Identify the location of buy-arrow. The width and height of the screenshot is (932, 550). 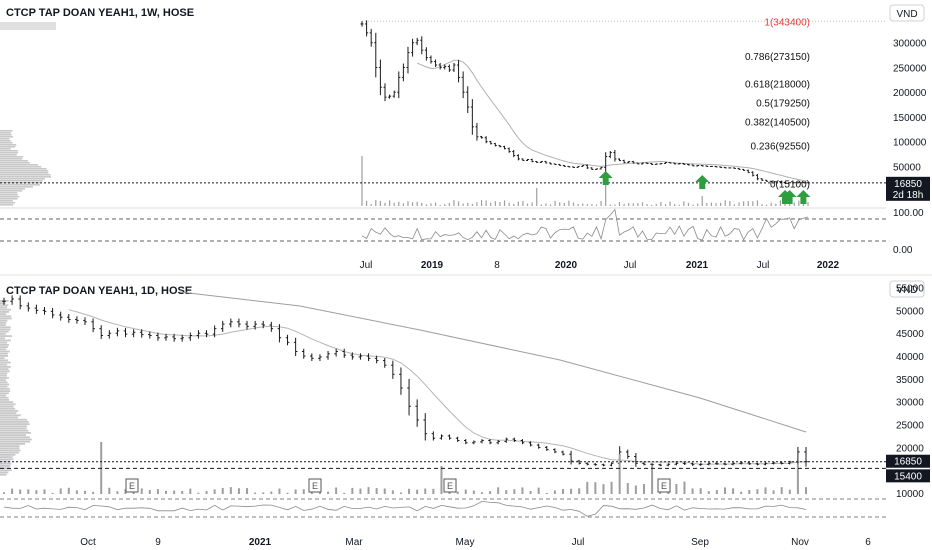
(702, 182).